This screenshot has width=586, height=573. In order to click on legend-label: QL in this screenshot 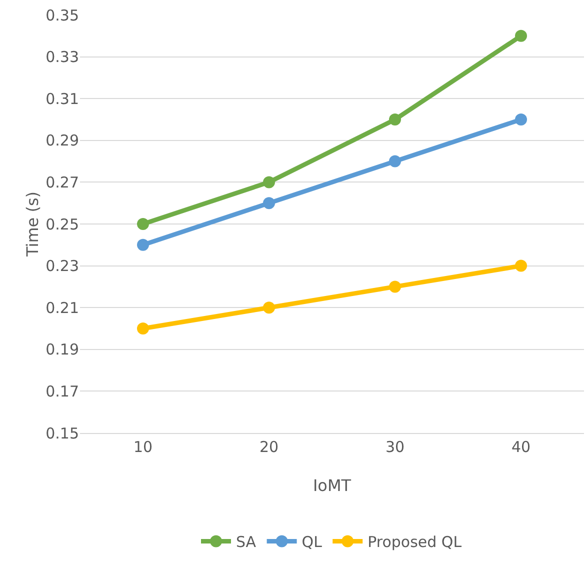, I will do `click(312, 542)`.